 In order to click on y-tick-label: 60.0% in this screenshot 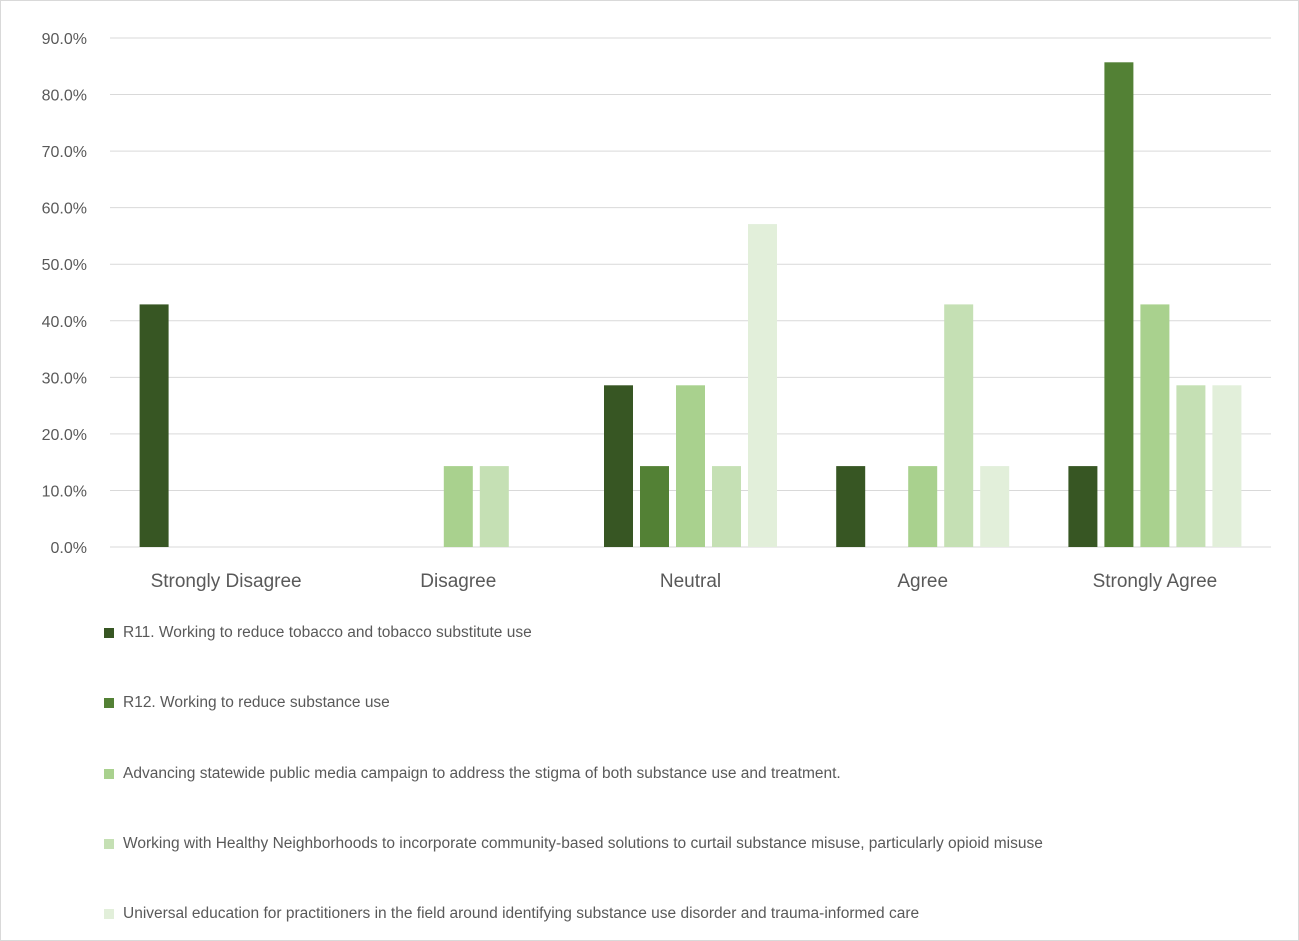, I will do `click(64, 209)`.